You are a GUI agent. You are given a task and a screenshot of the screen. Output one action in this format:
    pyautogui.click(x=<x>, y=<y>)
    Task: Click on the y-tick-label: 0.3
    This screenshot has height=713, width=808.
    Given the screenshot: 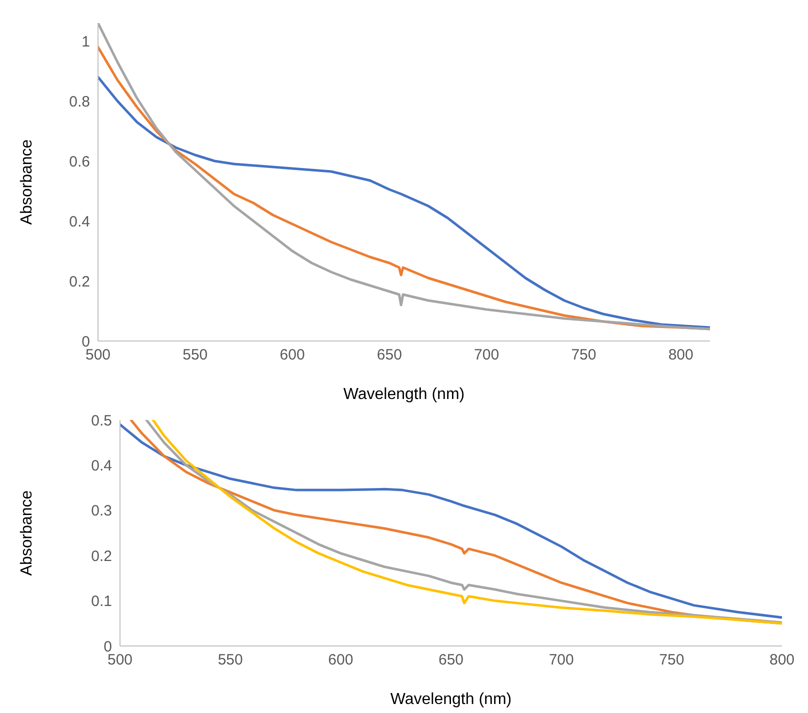 What is the action you would take?
    pyautogui.click(x=101, y=511)
    